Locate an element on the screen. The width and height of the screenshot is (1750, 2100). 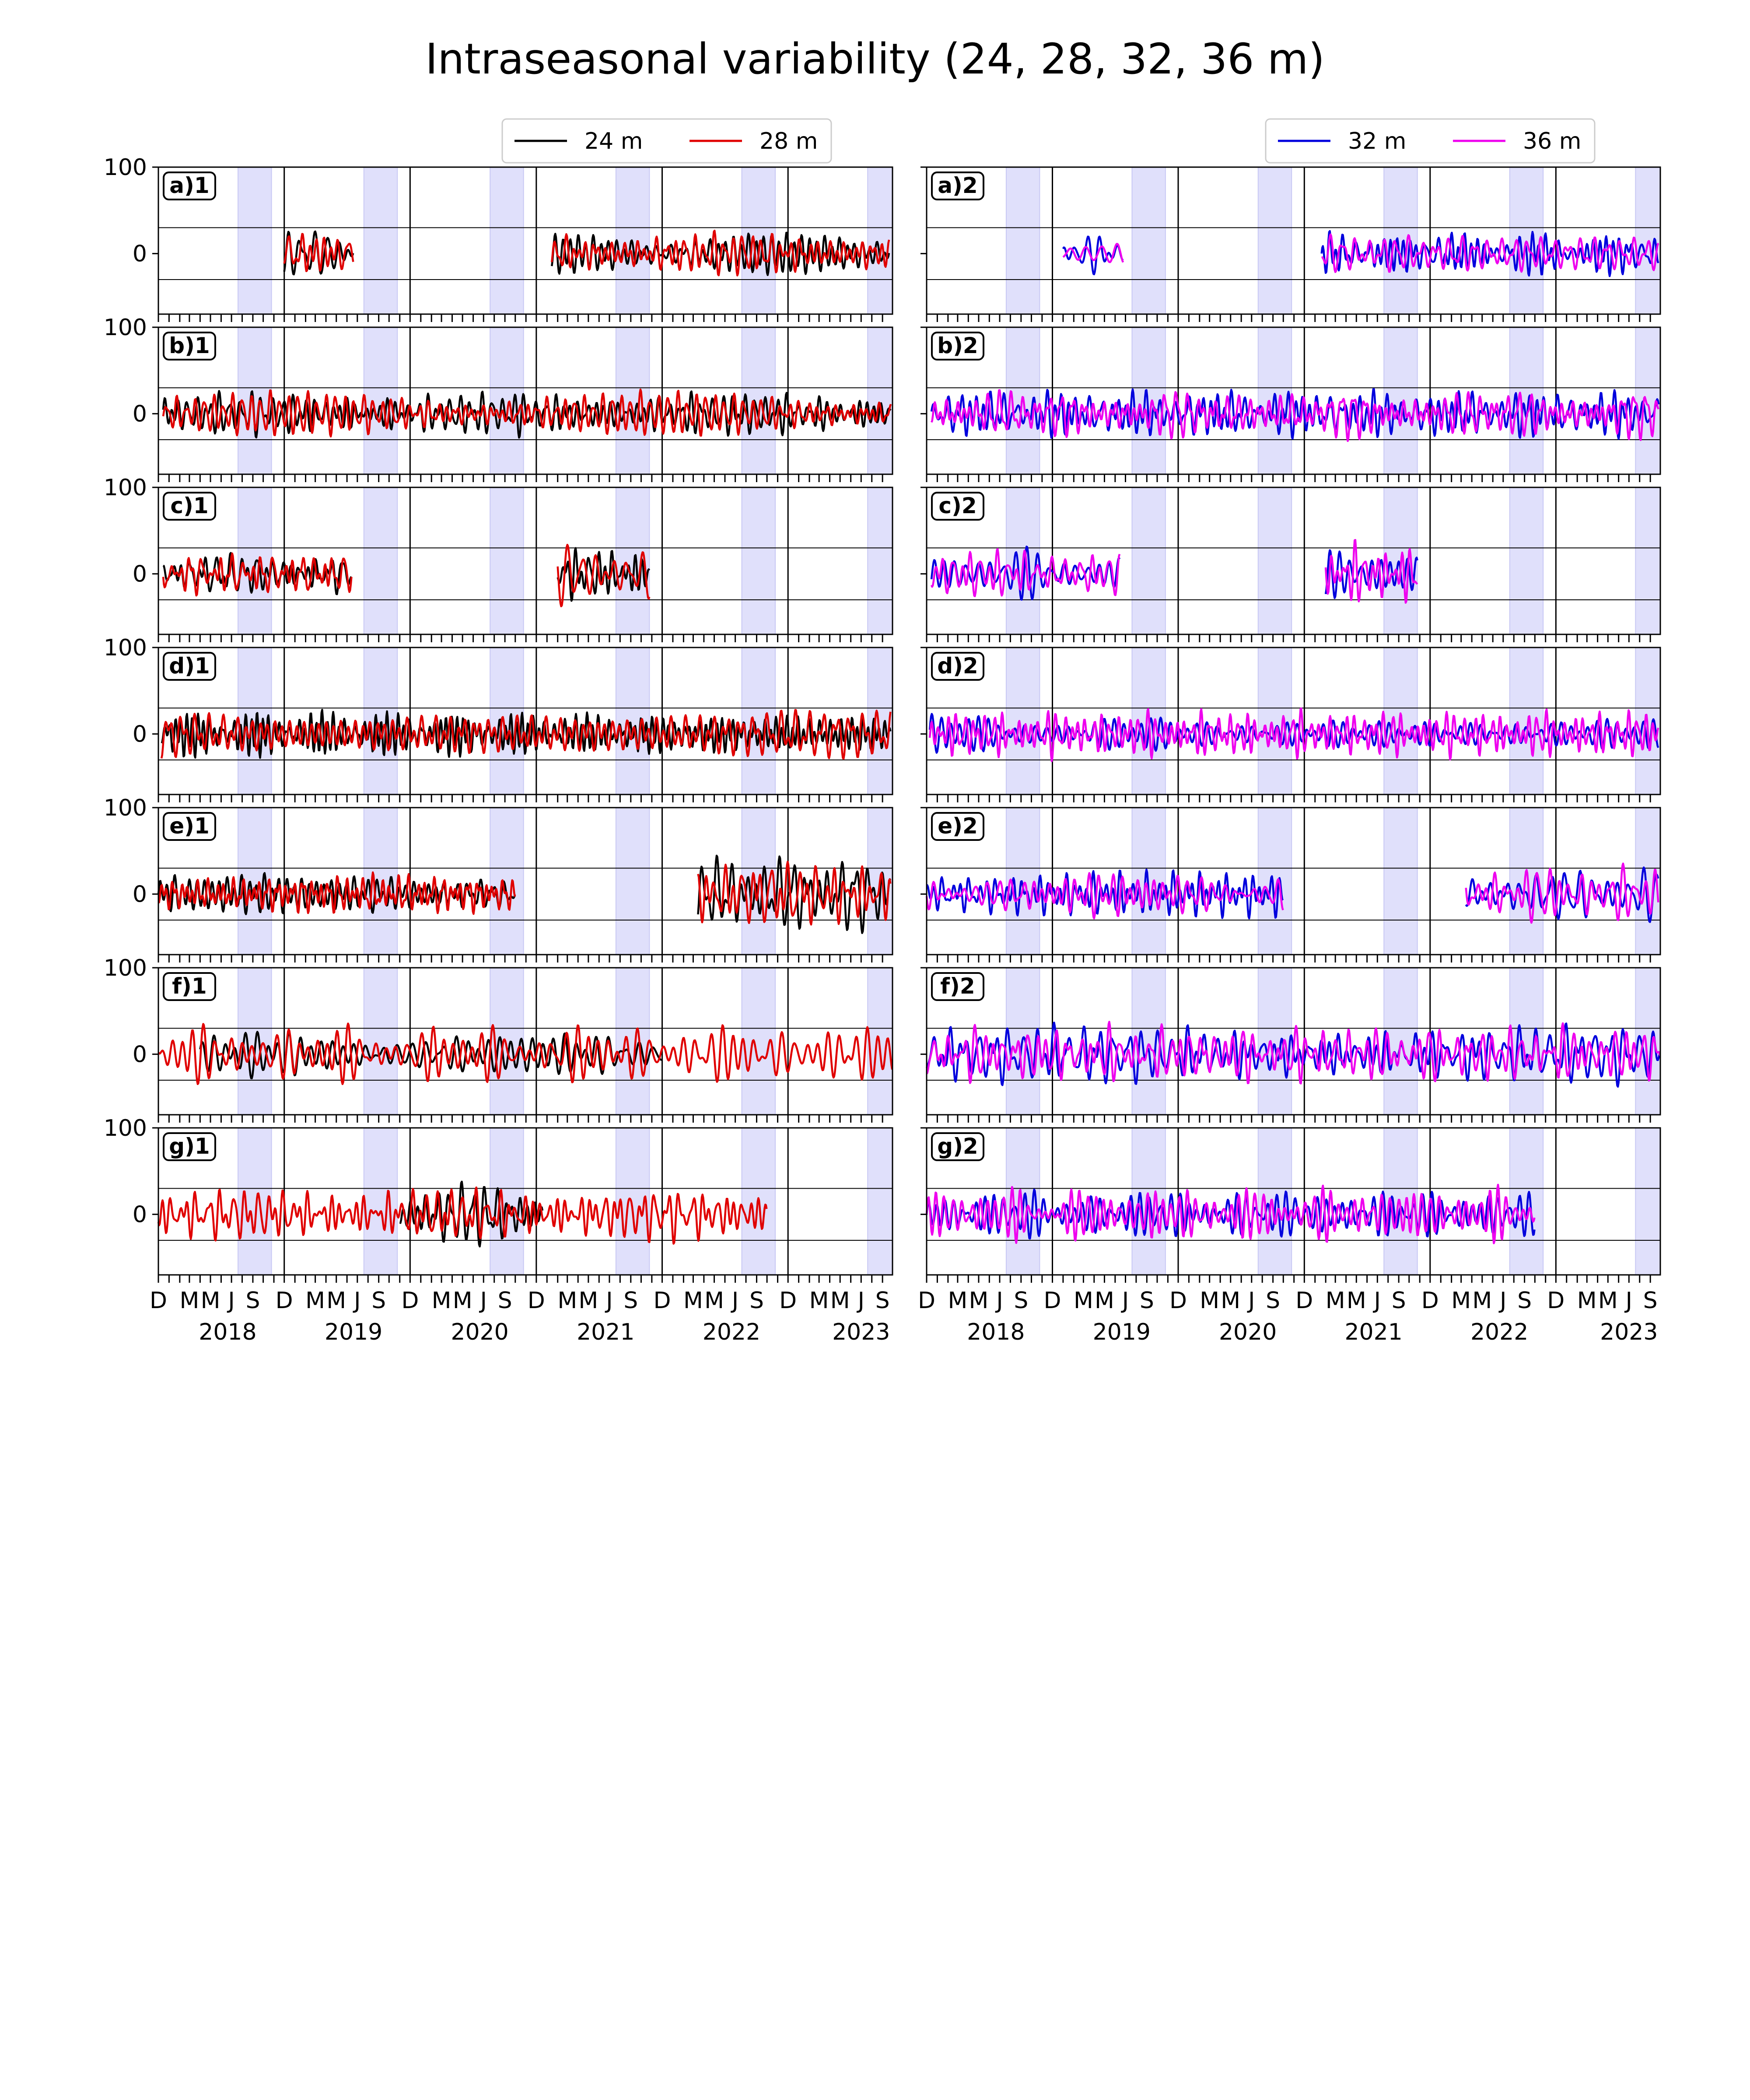
panel-a-1: 0 100 a)1 is located at coordinates (498, 238).